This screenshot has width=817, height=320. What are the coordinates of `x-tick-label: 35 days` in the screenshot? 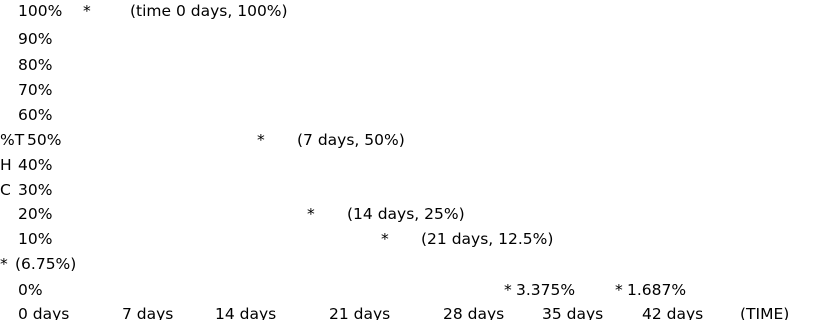 It's located at (572, 312).